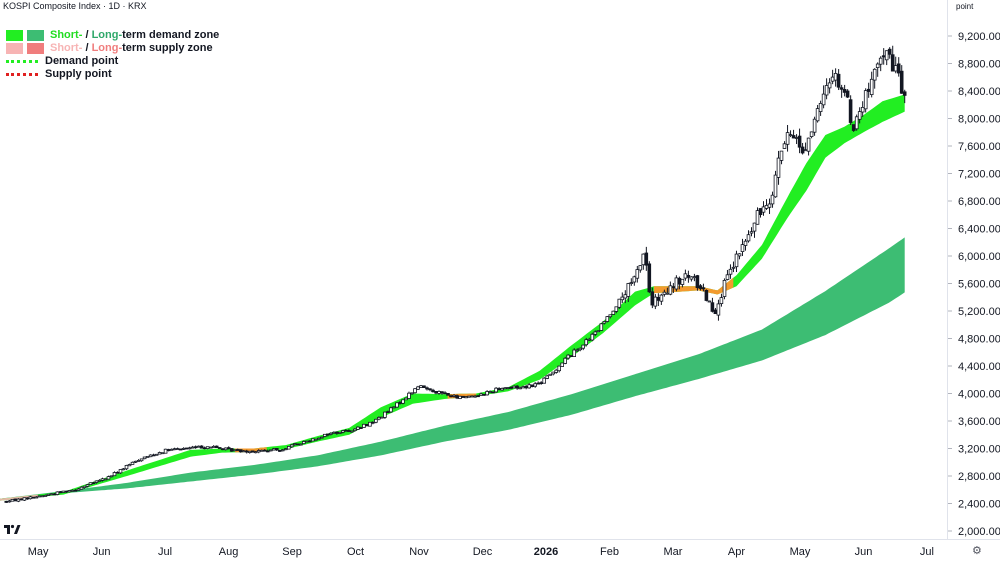 The width and height of the screenshot is (1000, 567). What do you see at coordinates (979, 450) in the screenshot?
I see `y-tick-label: 3,200.00` at bounding box center [979, 450].